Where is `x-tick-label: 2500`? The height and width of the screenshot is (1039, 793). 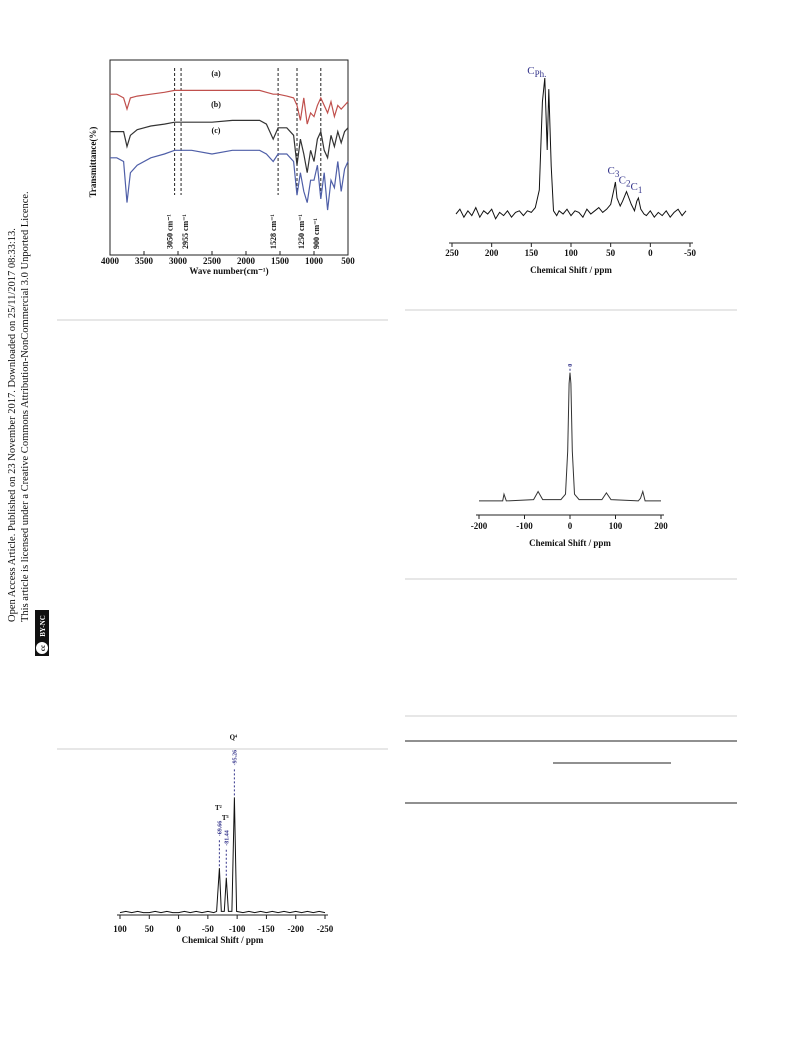
x-tick-label: 2500 is located at coordinates (212, 261).